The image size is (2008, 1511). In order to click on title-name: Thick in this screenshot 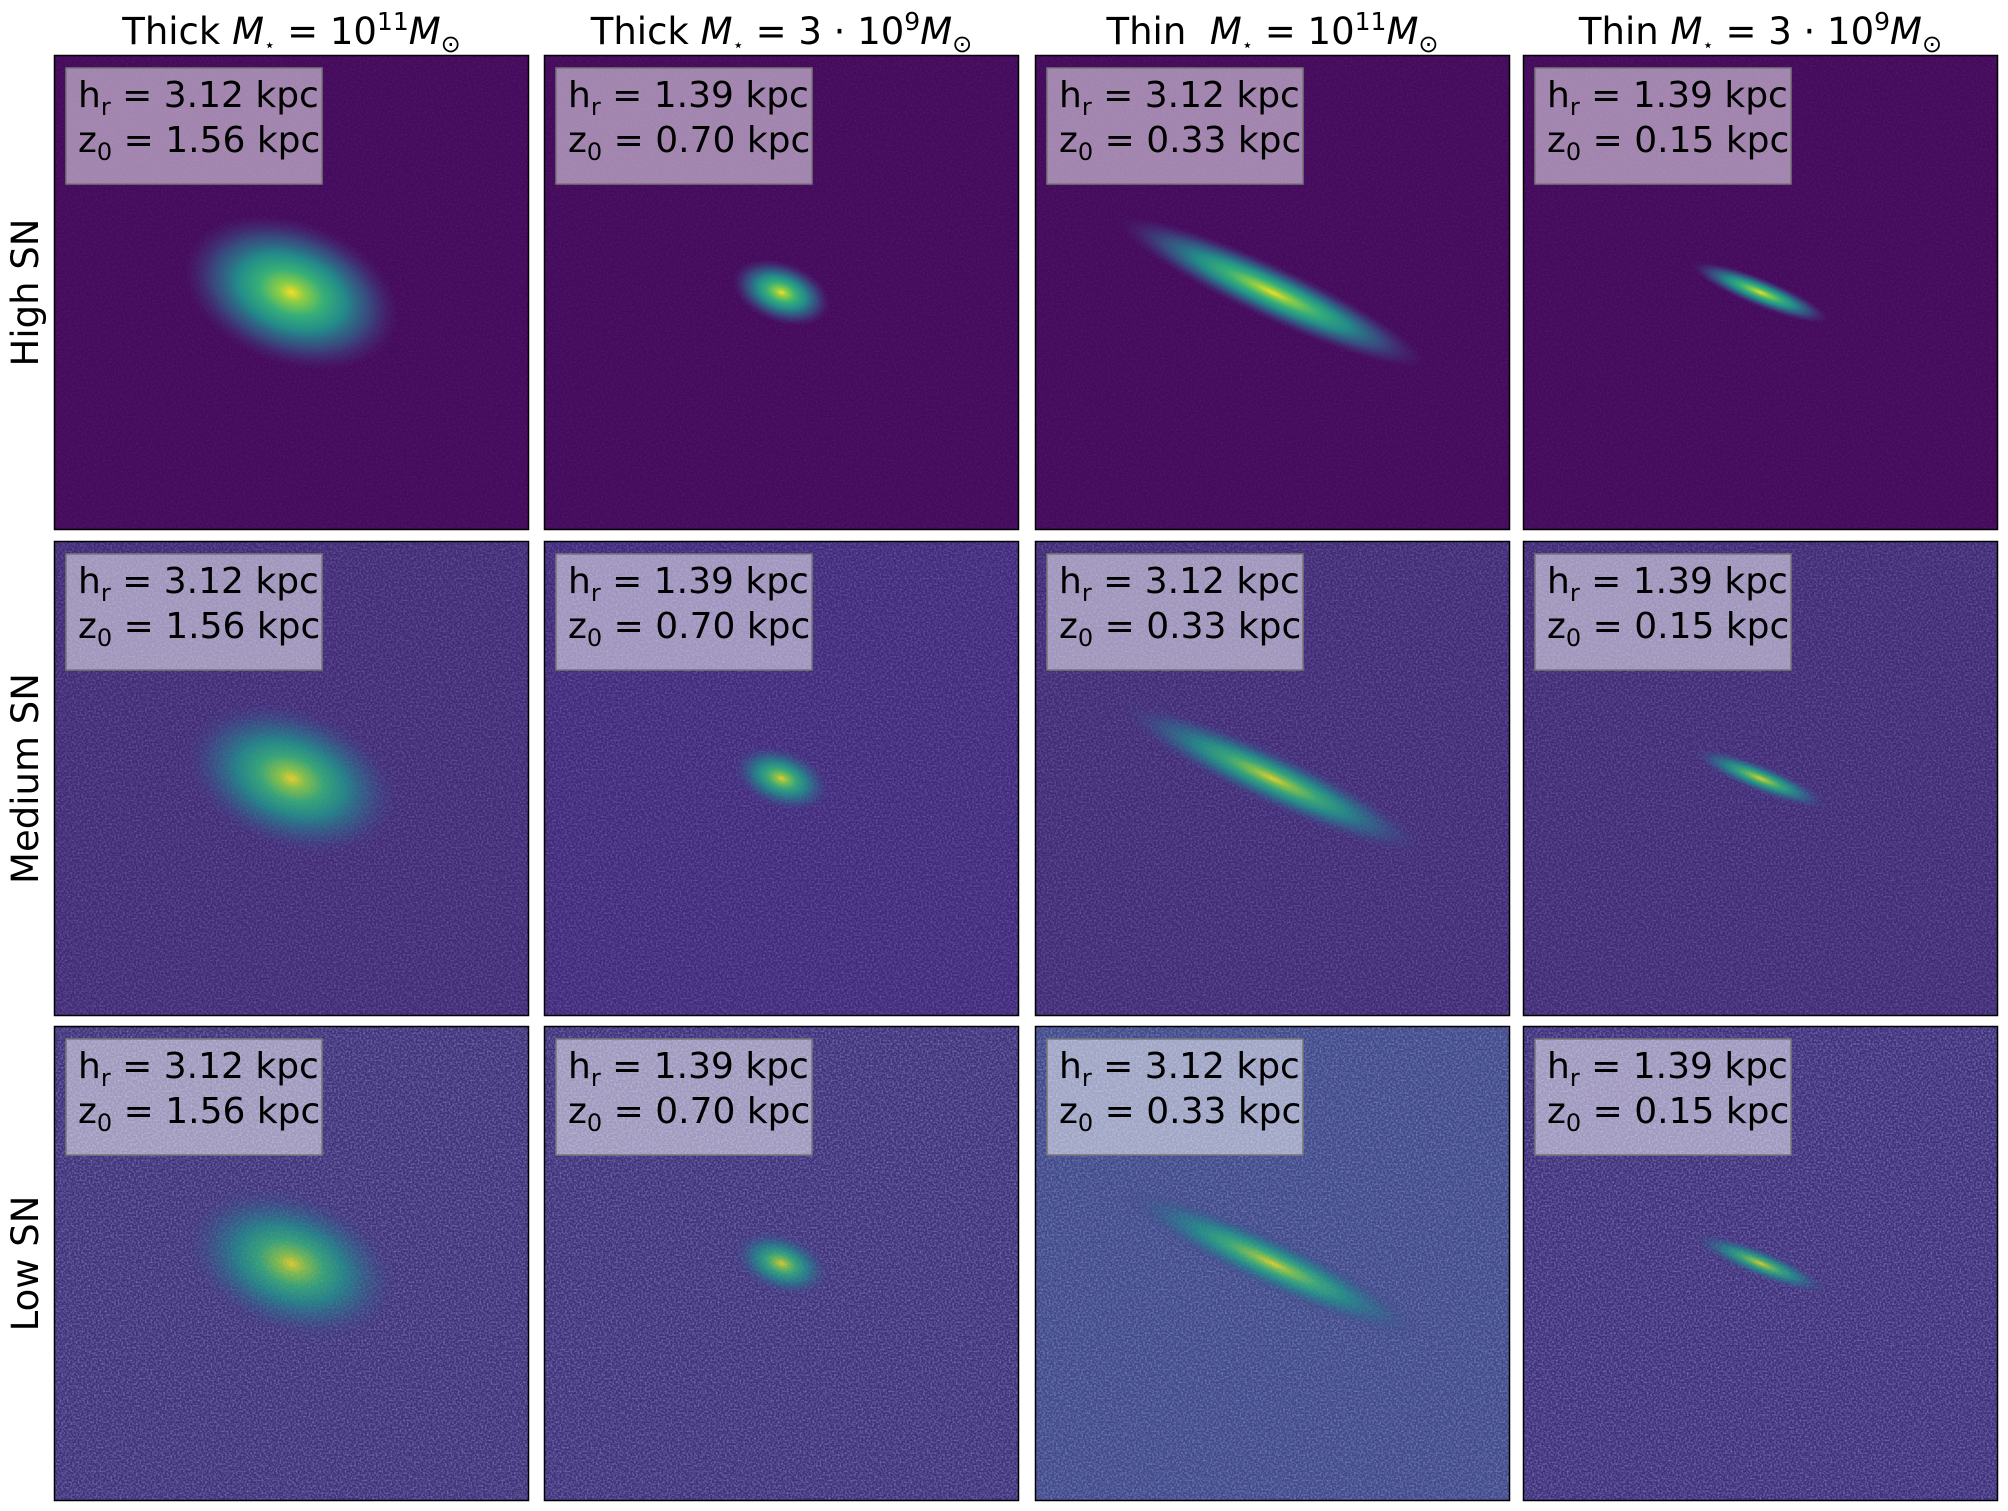, I will do `click(645, 31)`.